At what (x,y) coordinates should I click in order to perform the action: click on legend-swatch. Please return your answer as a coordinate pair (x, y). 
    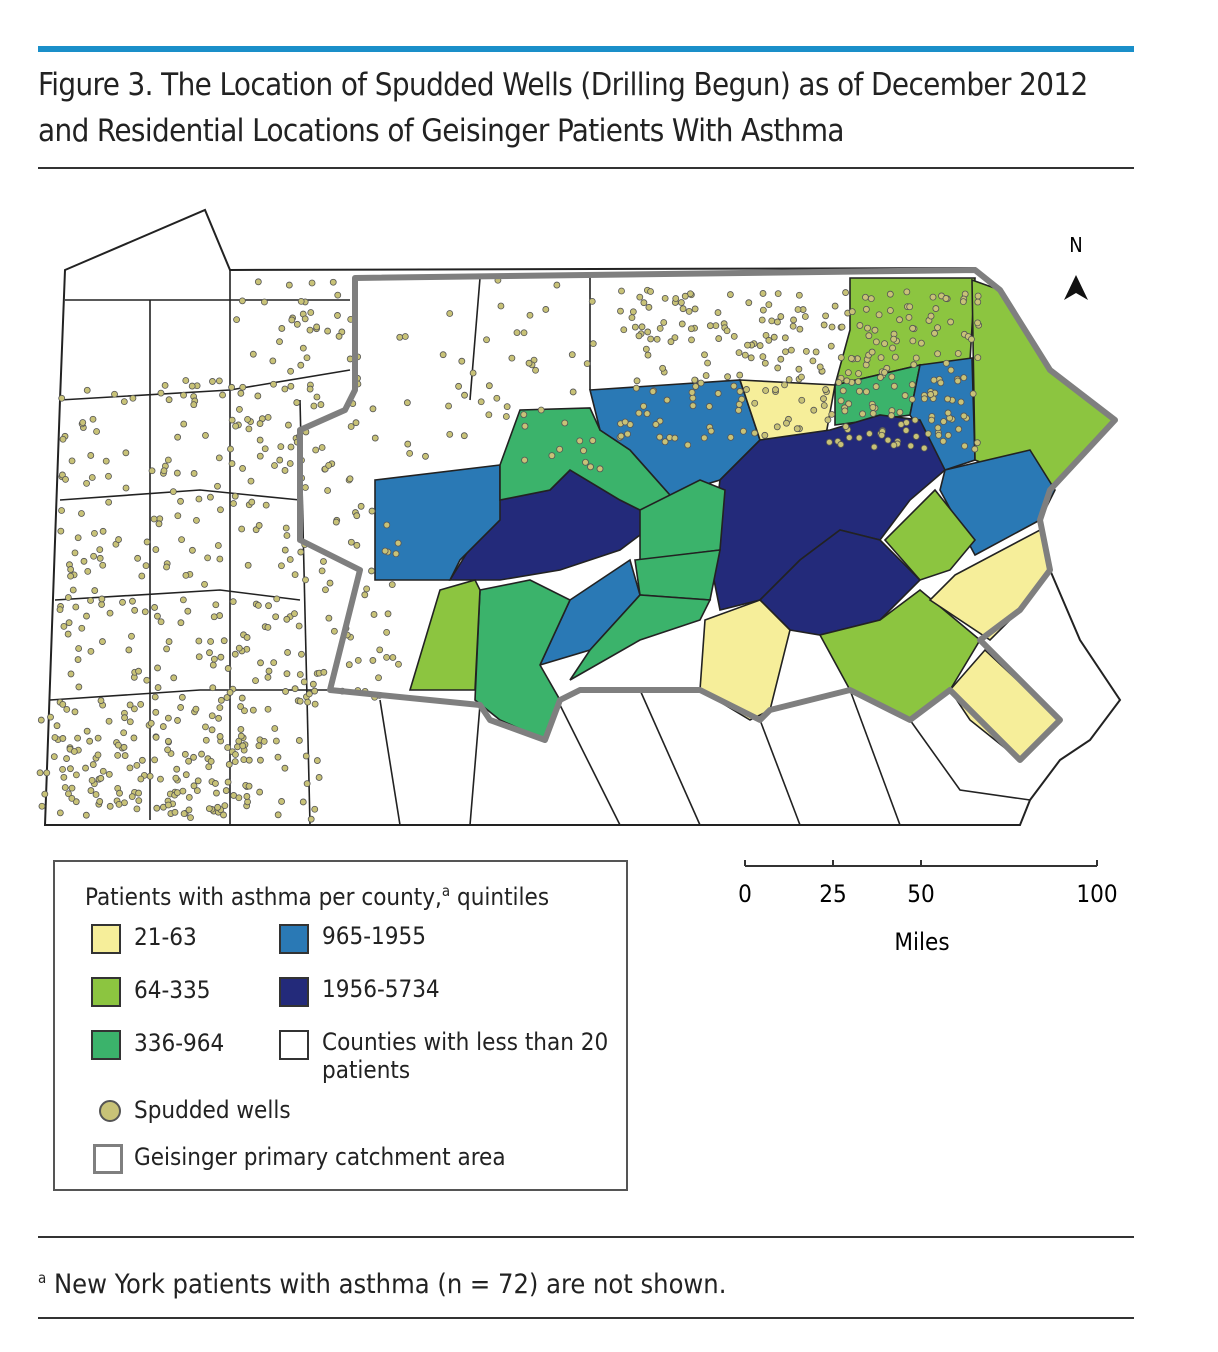
    Looking at the image, I should click on (294, 1045).